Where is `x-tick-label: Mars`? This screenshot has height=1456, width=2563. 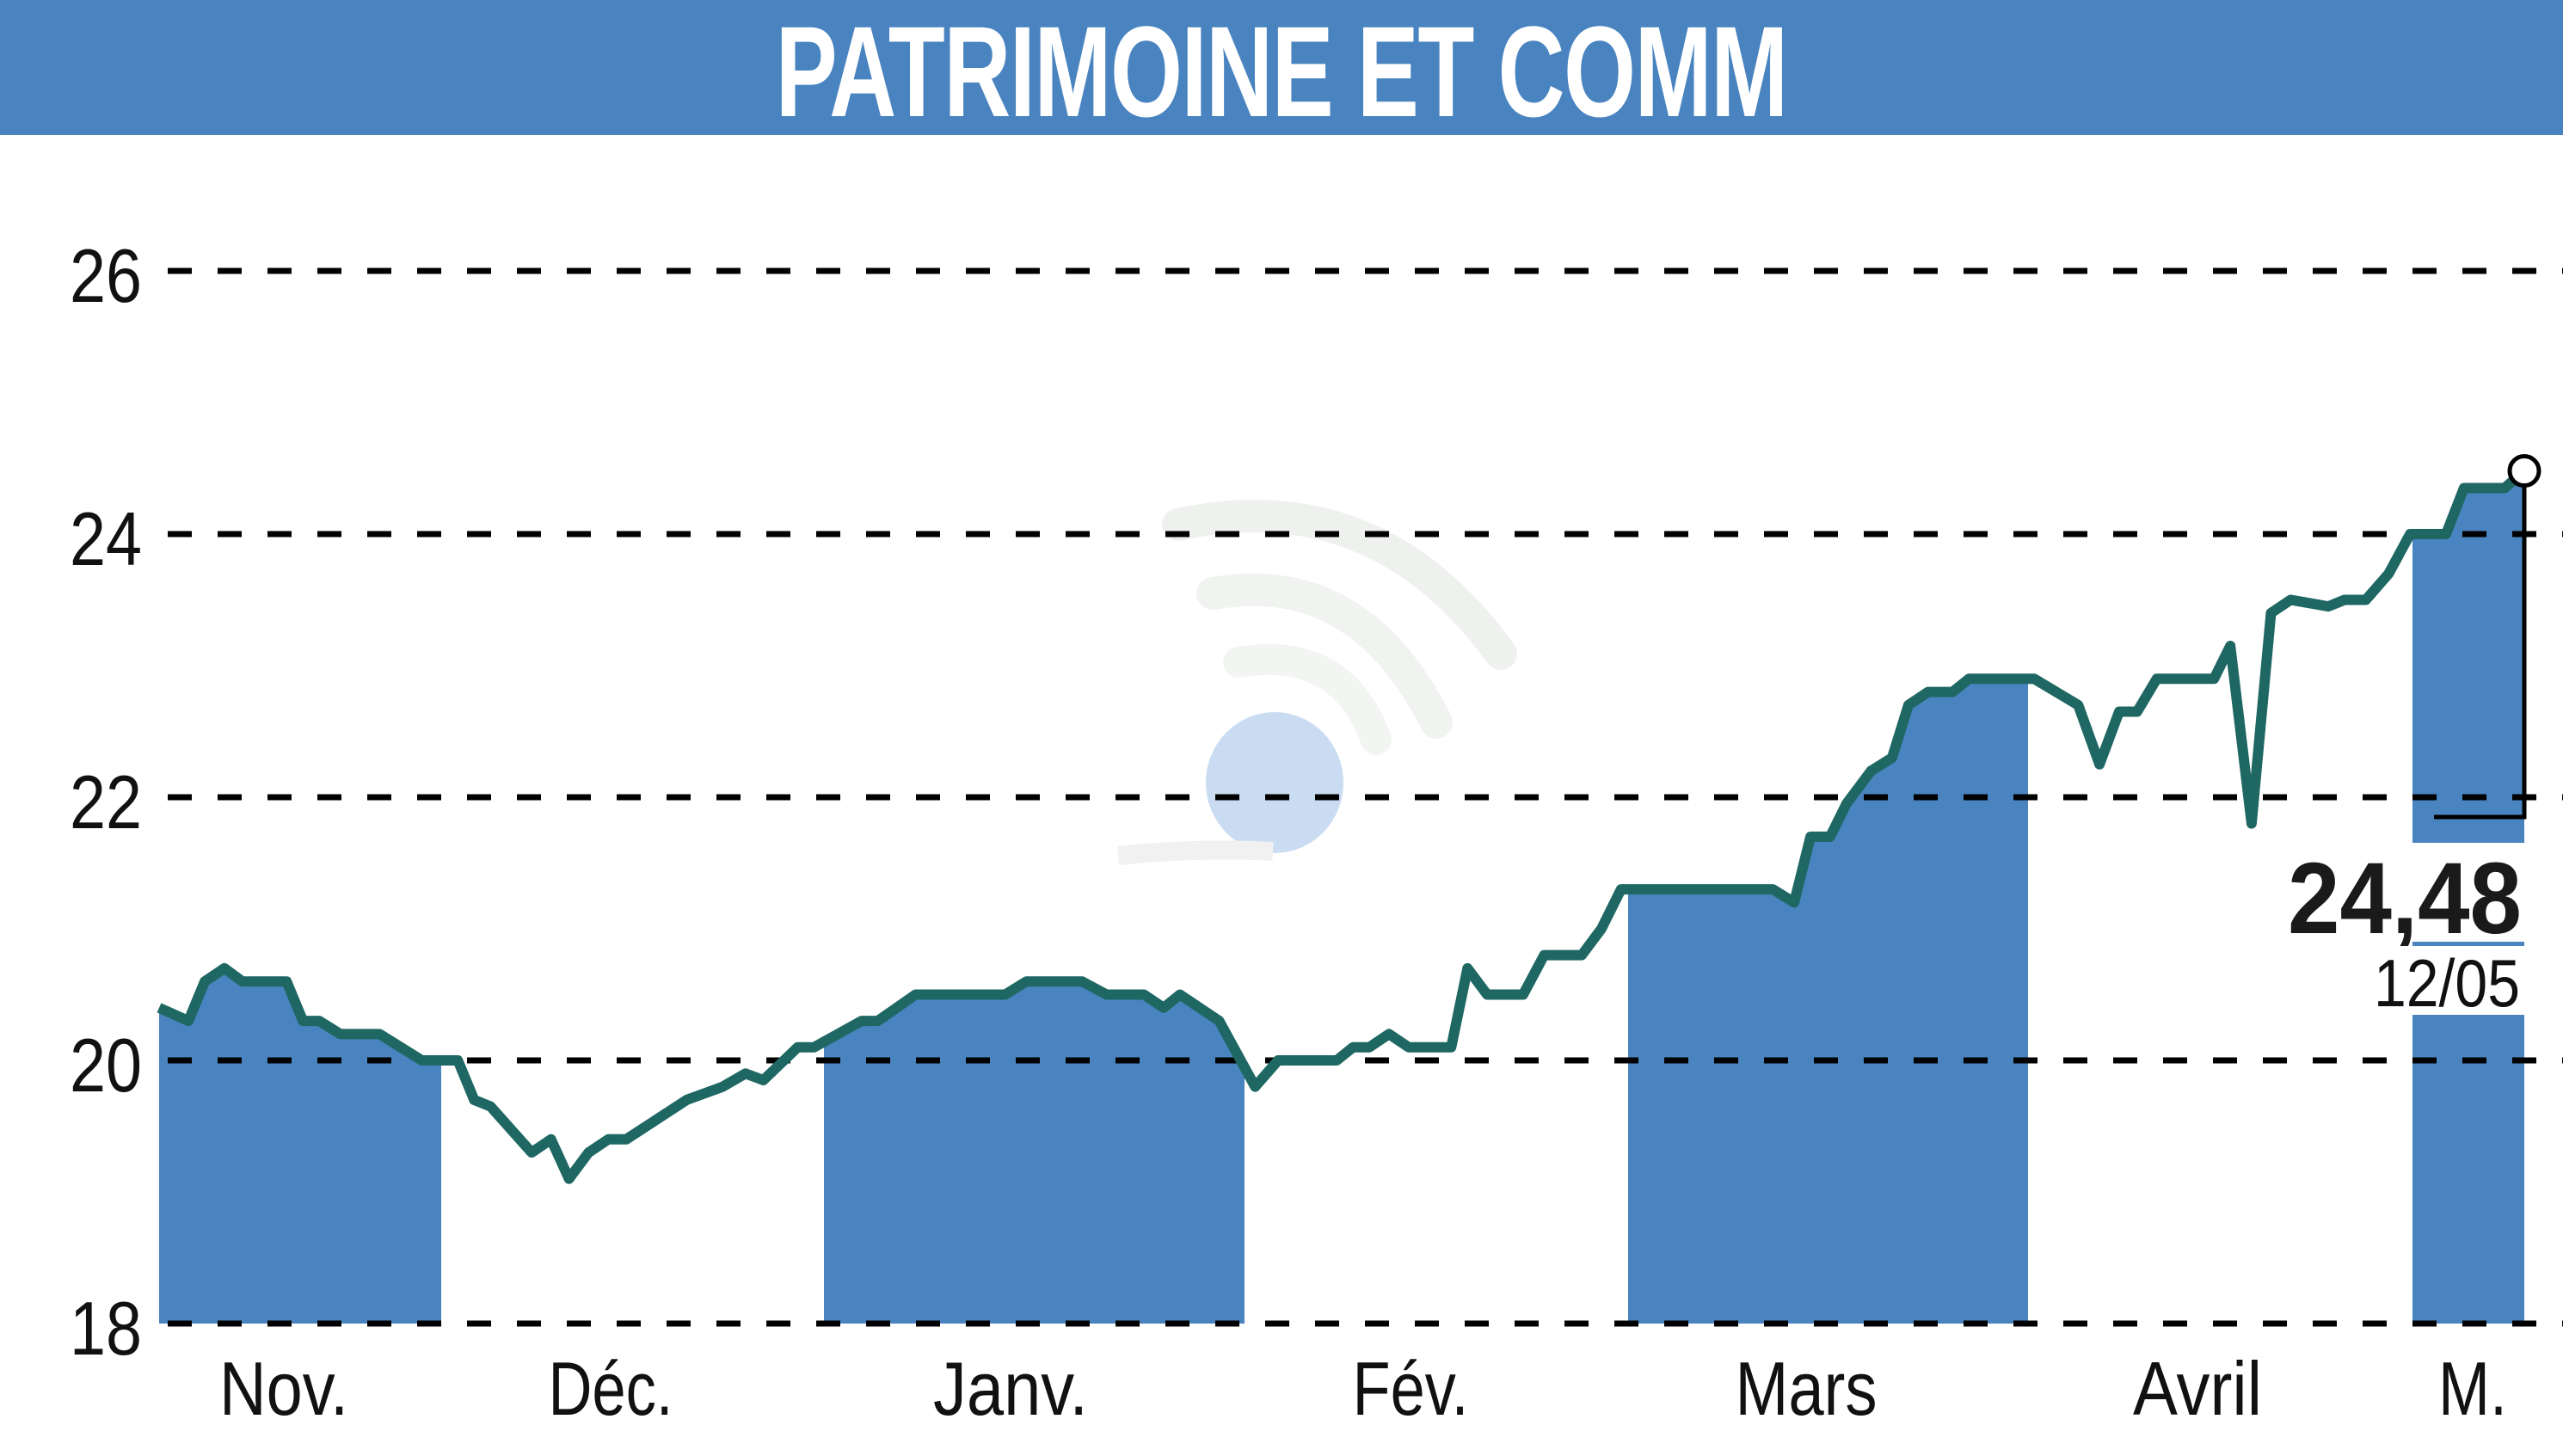 x-tick-label: Mars is located at coordinates (1807, 1388).